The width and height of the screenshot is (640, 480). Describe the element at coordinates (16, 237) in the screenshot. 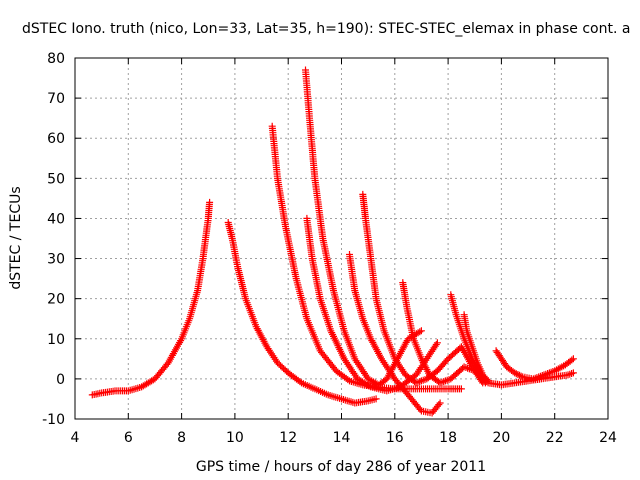

I see `y-axis-label: dSTEC / TECUs` at that location.